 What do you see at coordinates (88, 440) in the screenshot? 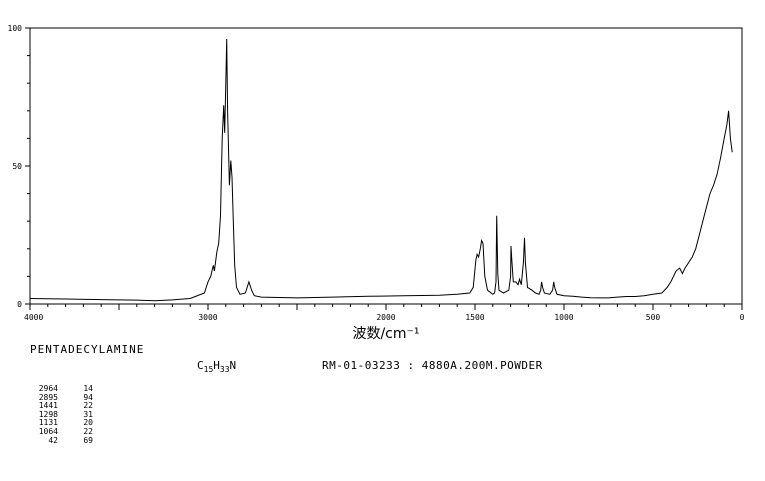
I see `peak-intensity: 69` at bounding box center [88, 440].